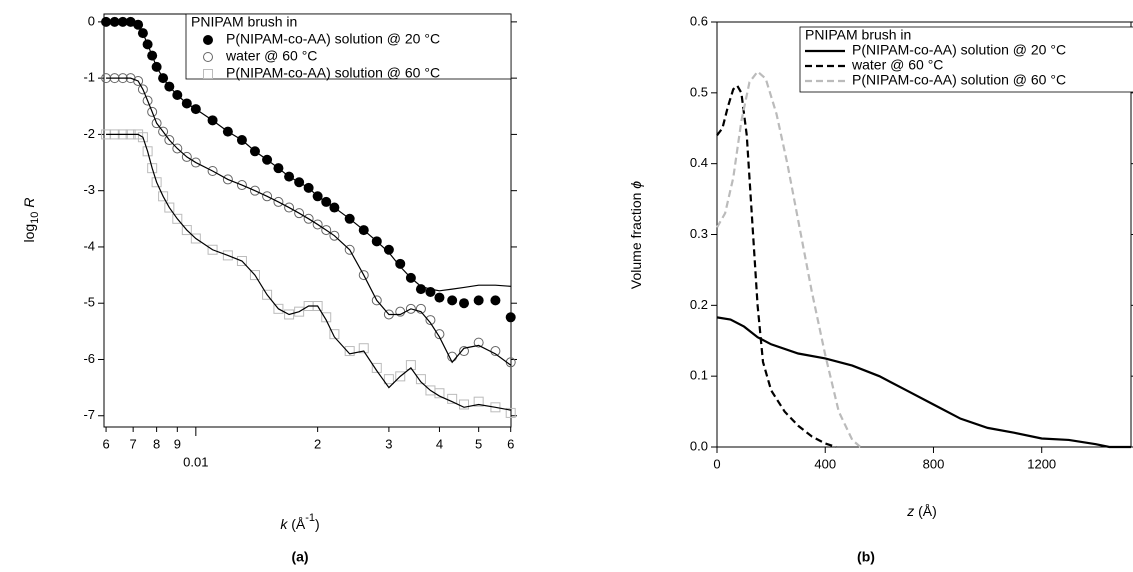  What do you see at coordinates (699, 304) in the screenshot?
I see `y-tick-label: 0.2` at bounding box center [699, 304].